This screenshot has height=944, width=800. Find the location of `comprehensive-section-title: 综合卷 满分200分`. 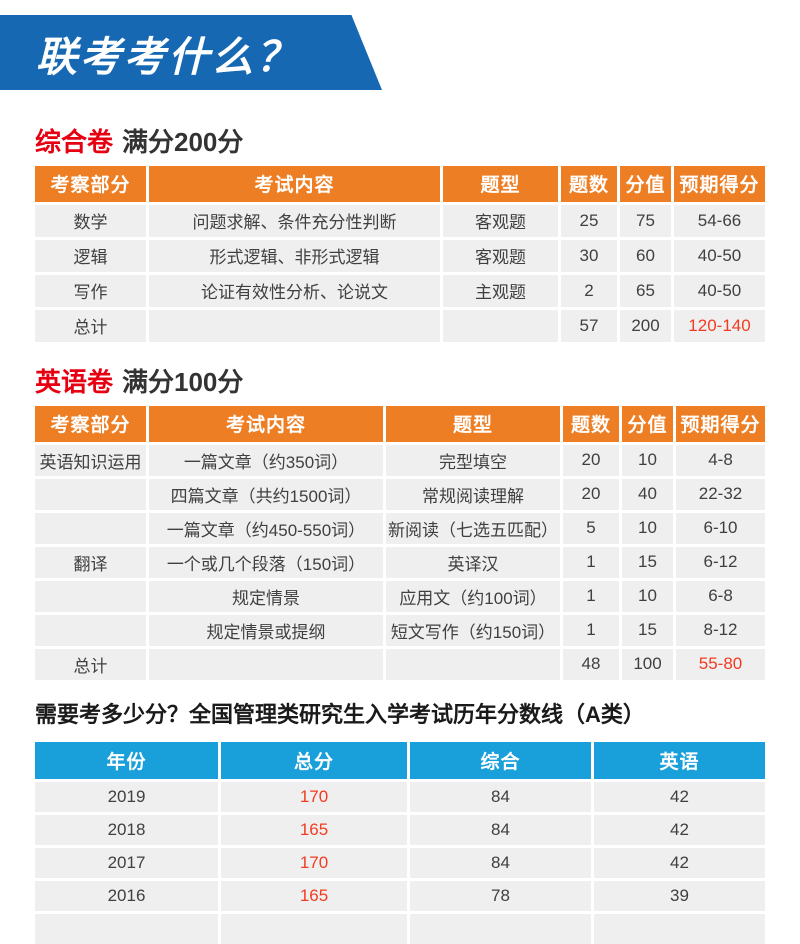

comprehensive-section-title: 综合卷 满分200分 is located at coordinates (400, 142).